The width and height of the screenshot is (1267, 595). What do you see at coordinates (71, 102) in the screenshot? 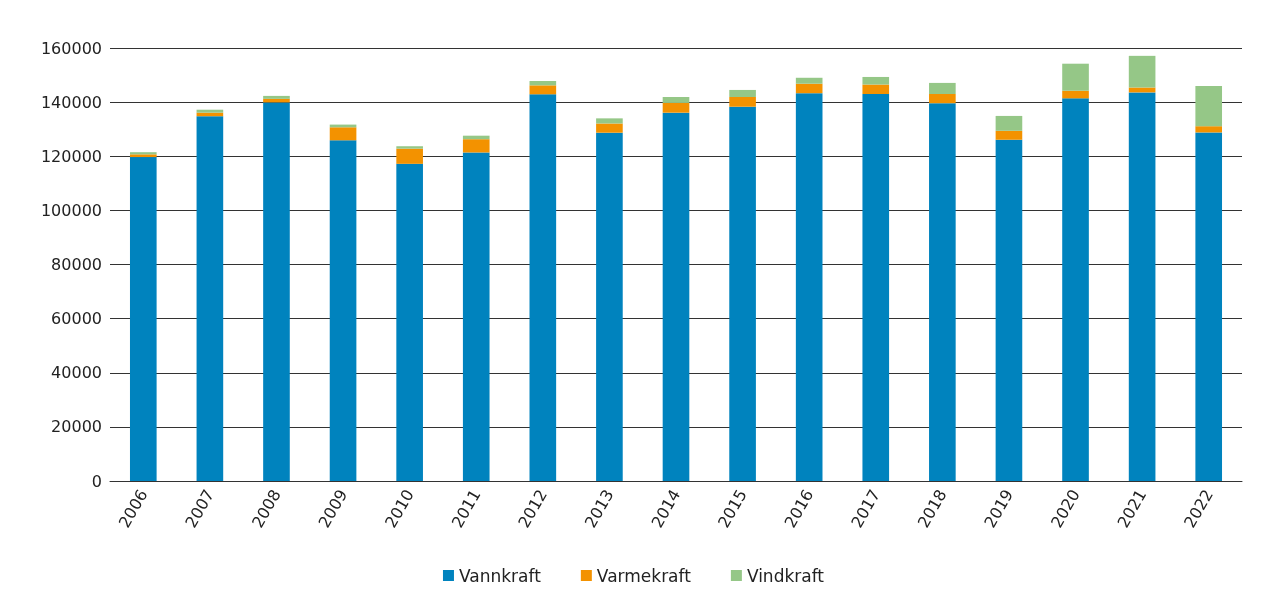
I see `y-tick-label: 140000` at bounding box center [71, 102].